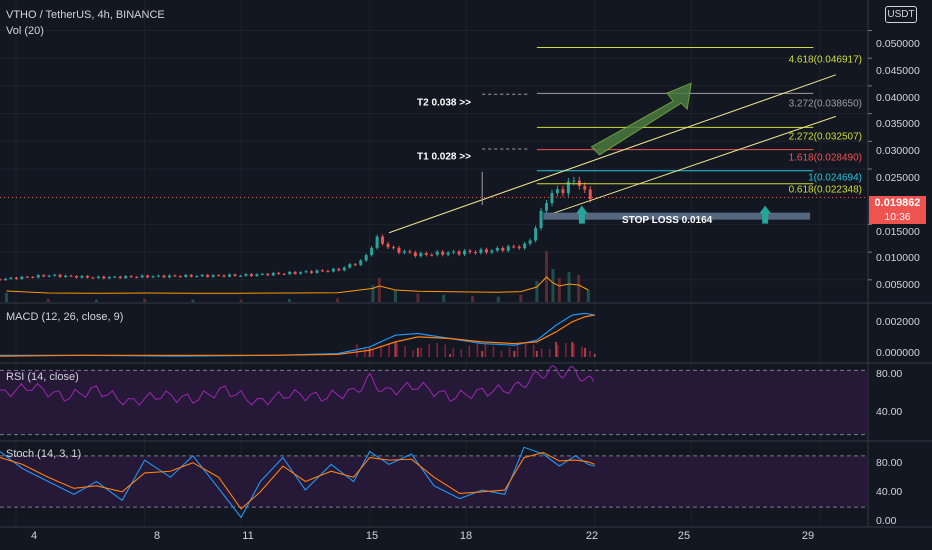  What do you see at coordinates (901, 14) in the screenshot?
I see `currency-badge: USDT` at bounding box center [901, 14].